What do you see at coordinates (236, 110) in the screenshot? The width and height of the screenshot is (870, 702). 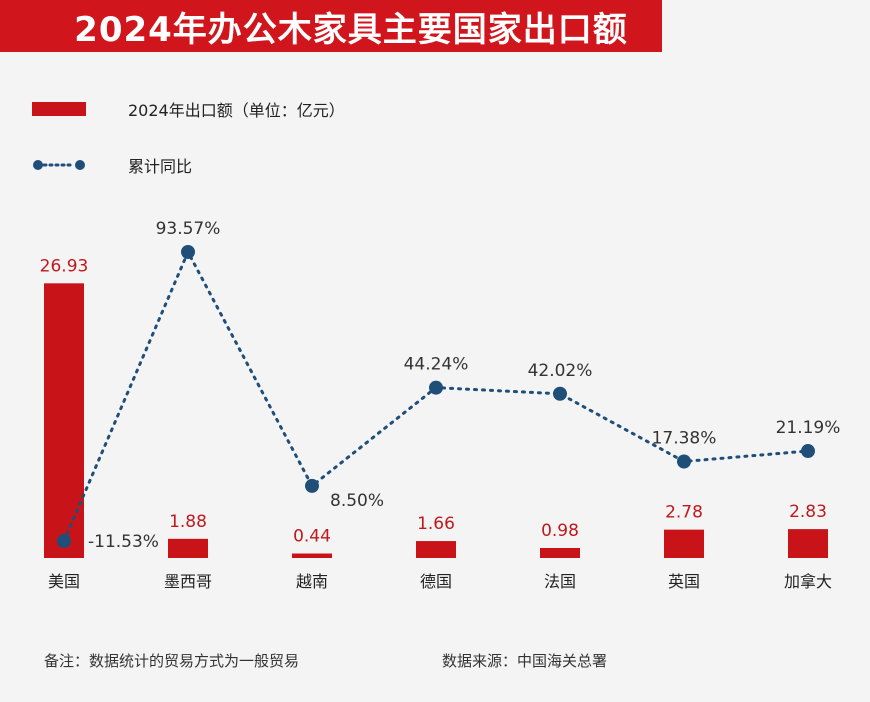 I see `legend-bar-label: 2024年出口额（单位：亿元）` at bounding box center [236, 110].